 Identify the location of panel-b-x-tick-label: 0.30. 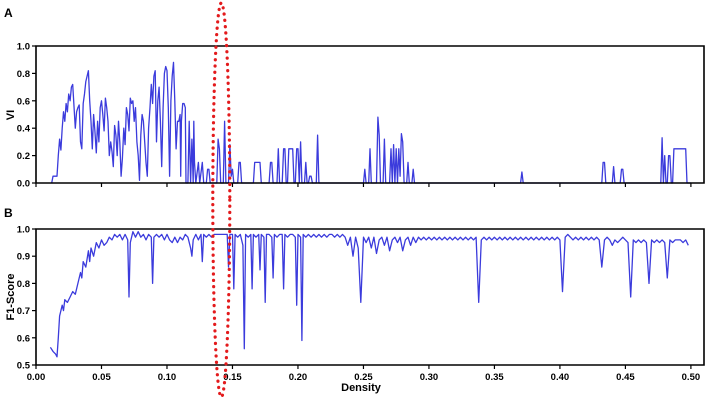
(429, 377).